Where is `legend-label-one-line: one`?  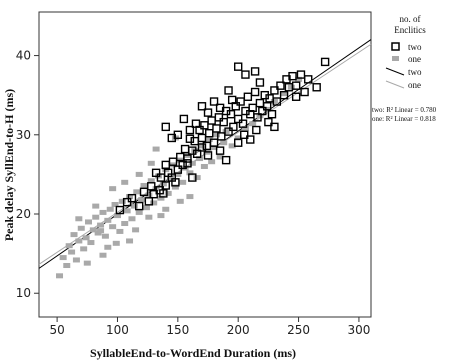 legend-label-one-line: one is located at coordinates (414, 85).